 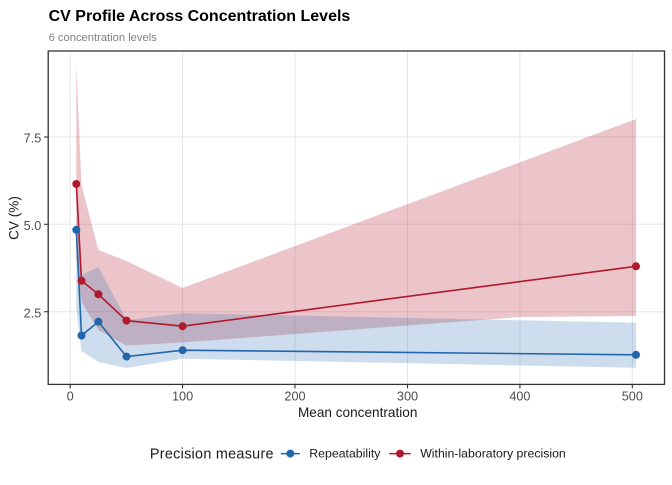 What do you see at coordinates (632, 397) in the screenshot?
I see `svg-text: 500` at bounding box center [632, 397].